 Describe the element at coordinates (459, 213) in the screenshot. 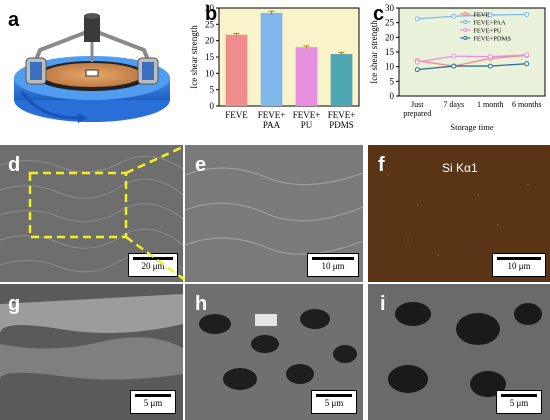

I see `panel-f-edx-map: f Si Kα1 10 μm` at that location.